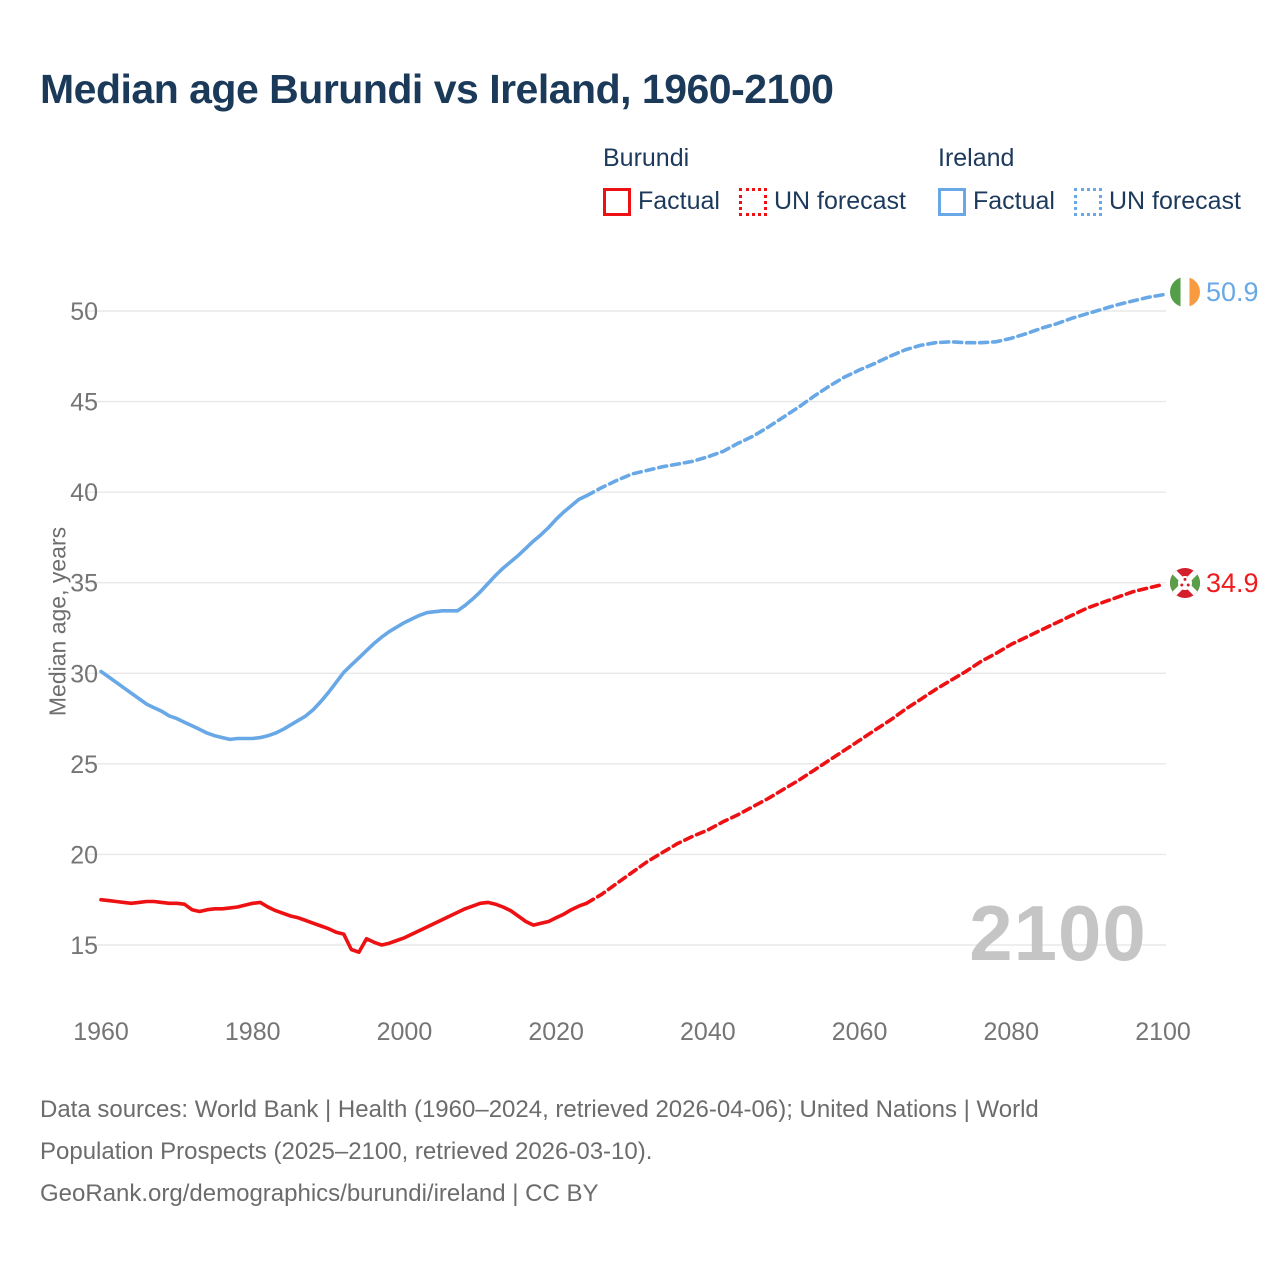 The height and width of the screenshot is (1280, 1280). I want to click on y-tick-label-30: 30, so click(84, 674).